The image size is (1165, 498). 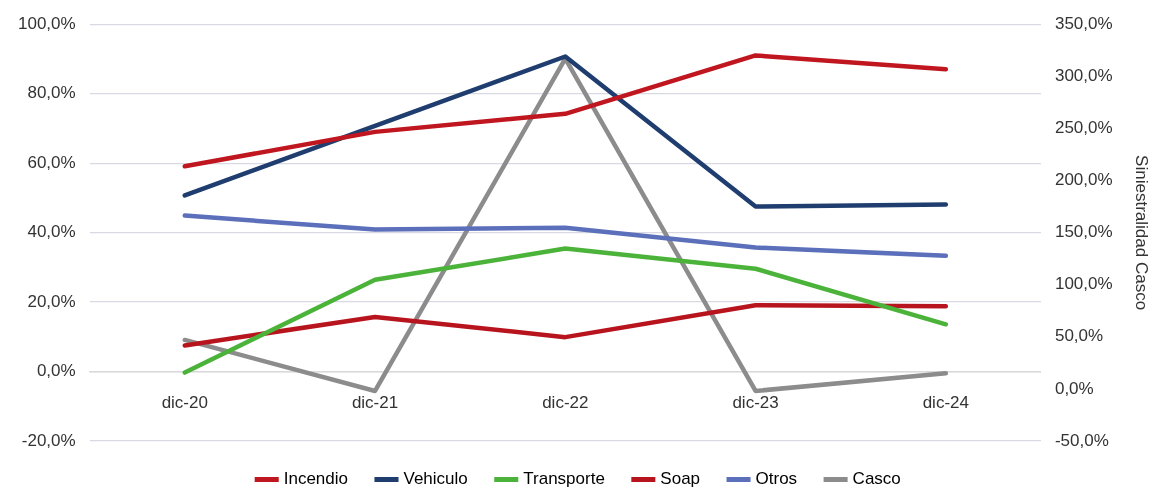 What do you see at coordinates (680, 479) in the screenshot?
I see `legend-label: Soap` at bounding box center [680, 479].